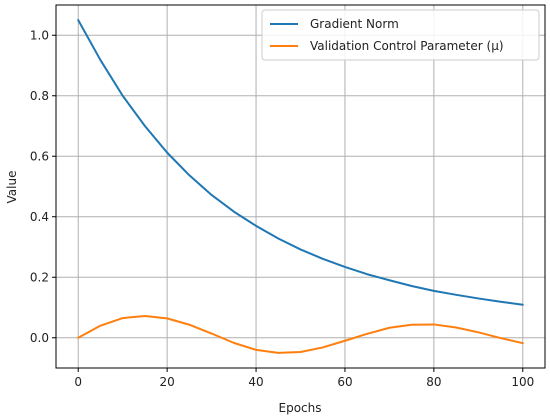  What do you see at coordinates (39, 156) in the screenshot?
I see `y-tick-label: 0.6` at bounding box center [39, 156].